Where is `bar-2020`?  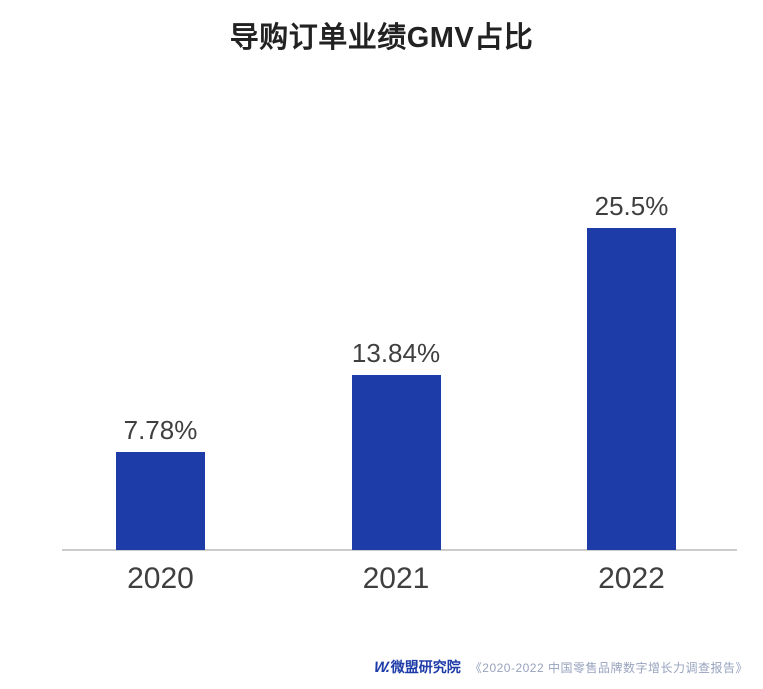
bar-2020 is located at coordinates (160, 501).